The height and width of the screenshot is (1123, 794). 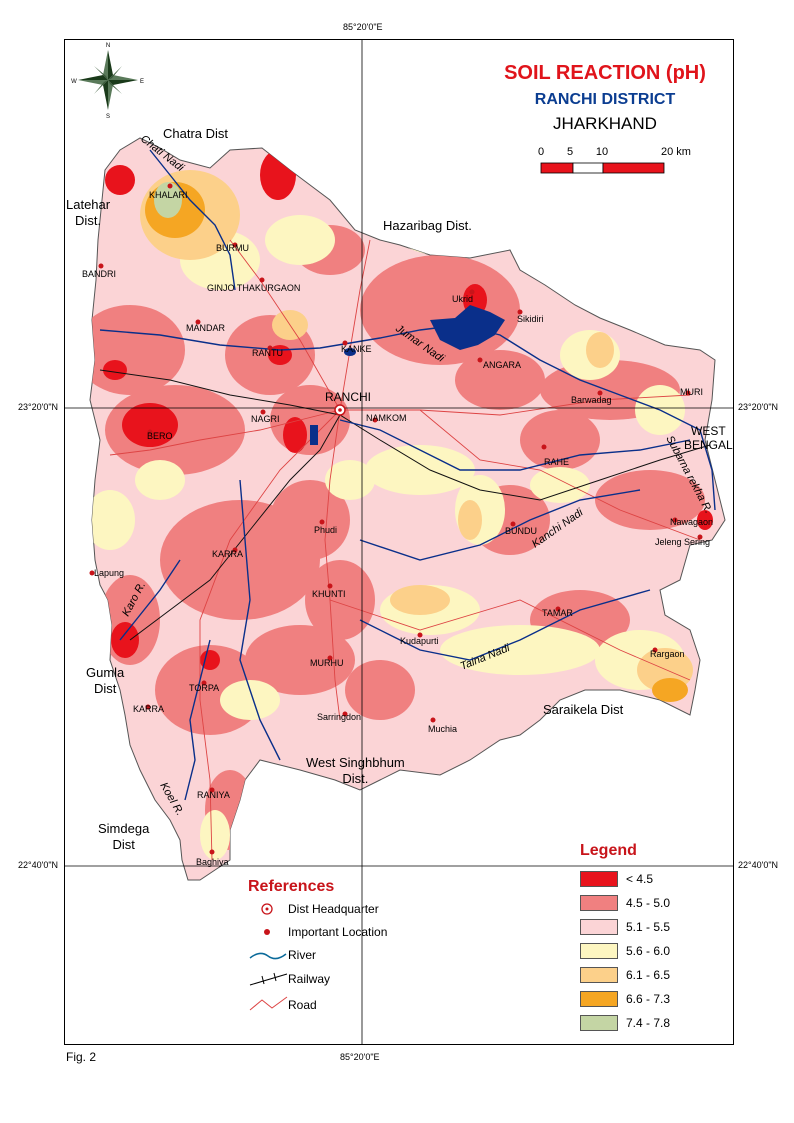 I want to click on legend-label: 5.1 - 5.5, so click(x=648, y=927).